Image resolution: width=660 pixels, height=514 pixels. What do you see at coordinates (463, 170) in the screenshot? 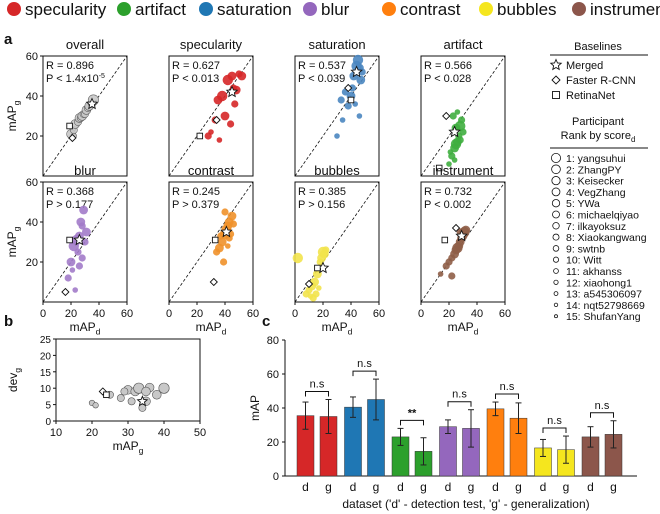
I see `panel-title: instrument` at bounding box center [463, 170].